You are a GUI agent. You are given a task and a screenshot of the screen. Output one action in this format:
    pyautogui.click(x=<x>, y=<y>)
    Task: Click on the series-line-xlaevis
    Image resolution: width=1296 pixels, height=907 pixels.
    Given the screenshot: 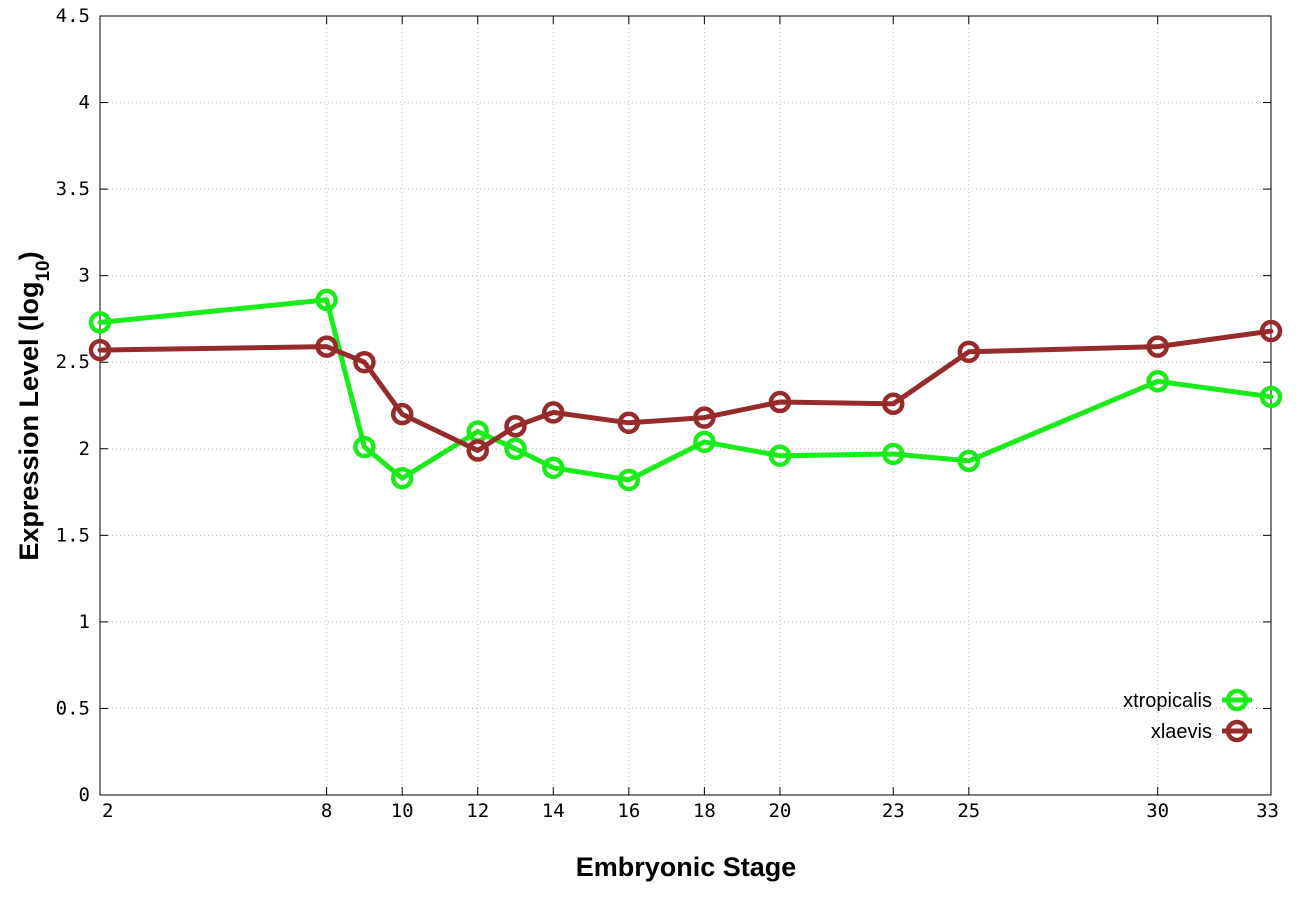 What is the action you would take?
    pyautogui.click(x=685, y=390)
    